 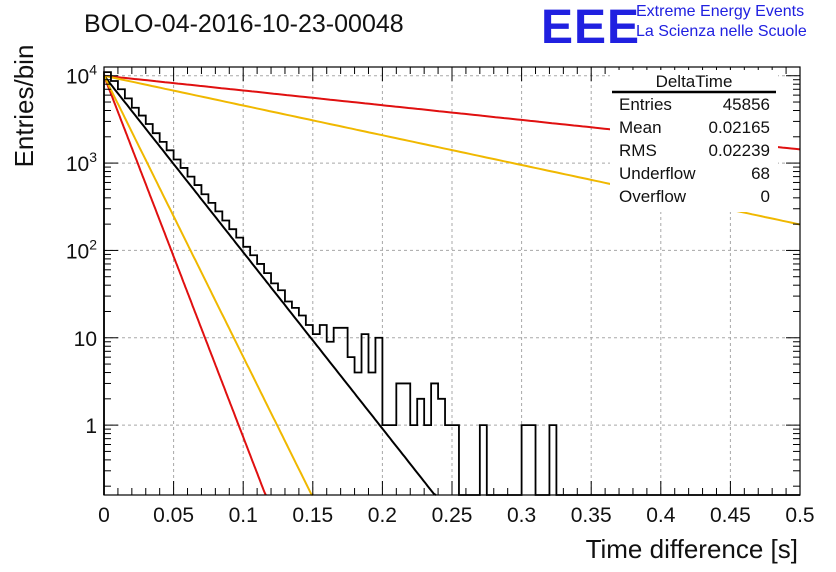 I want to click on stats-value-underflow: 68, so click(x=760, y=173).